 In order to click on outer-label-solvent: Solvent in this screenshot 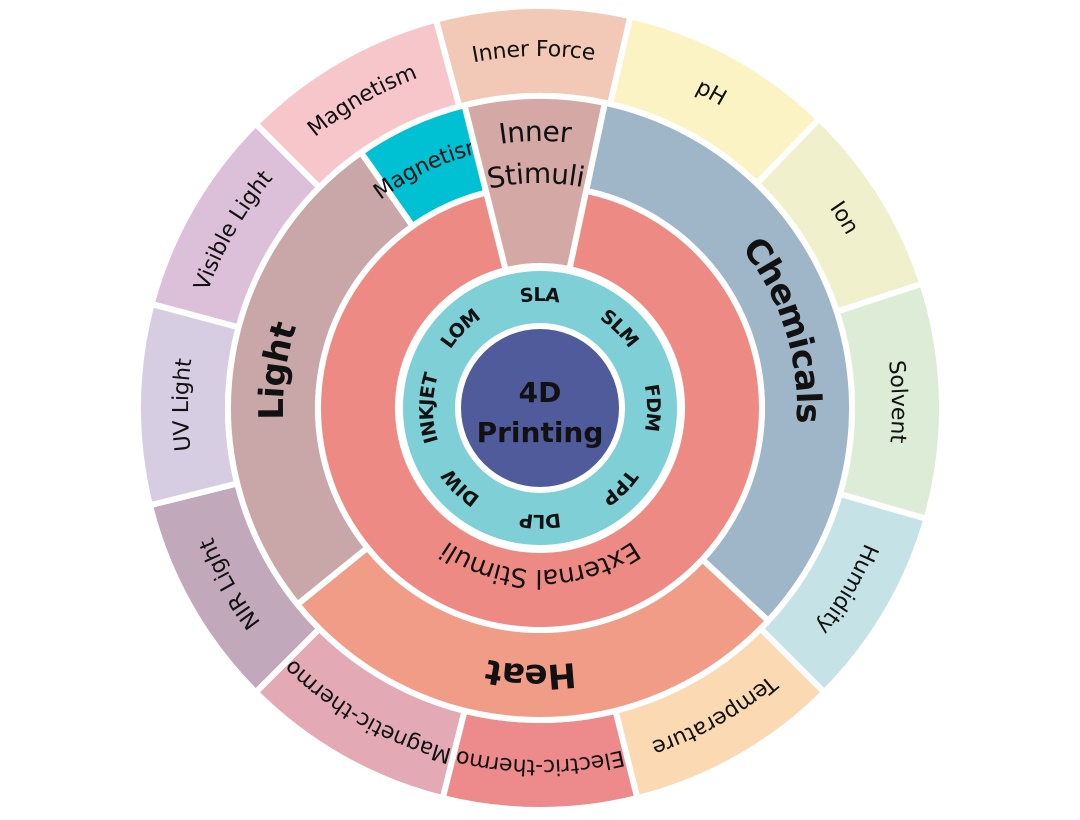, I will do `click(897, 401)`.